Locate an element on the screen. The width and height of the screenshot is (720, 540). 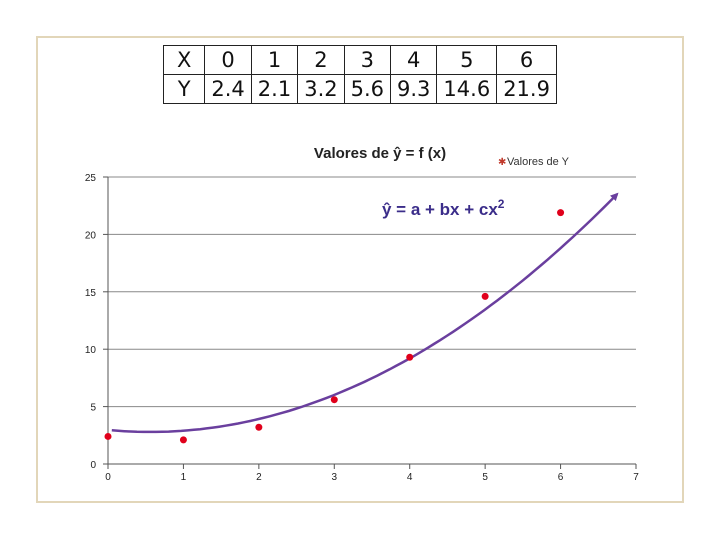
table-row-x: X 0 1 2 3 4 5 6 is located at coordinates (359, 60).